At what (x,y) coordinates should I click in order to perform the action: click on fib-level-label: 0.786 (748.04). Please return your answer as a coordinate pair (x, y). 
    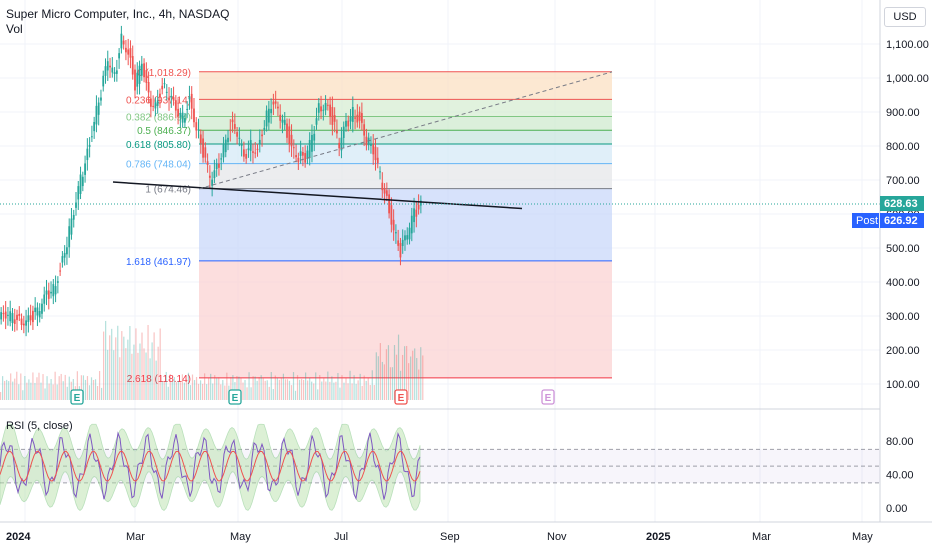
    Looking at the image, I should click on (158, 165).